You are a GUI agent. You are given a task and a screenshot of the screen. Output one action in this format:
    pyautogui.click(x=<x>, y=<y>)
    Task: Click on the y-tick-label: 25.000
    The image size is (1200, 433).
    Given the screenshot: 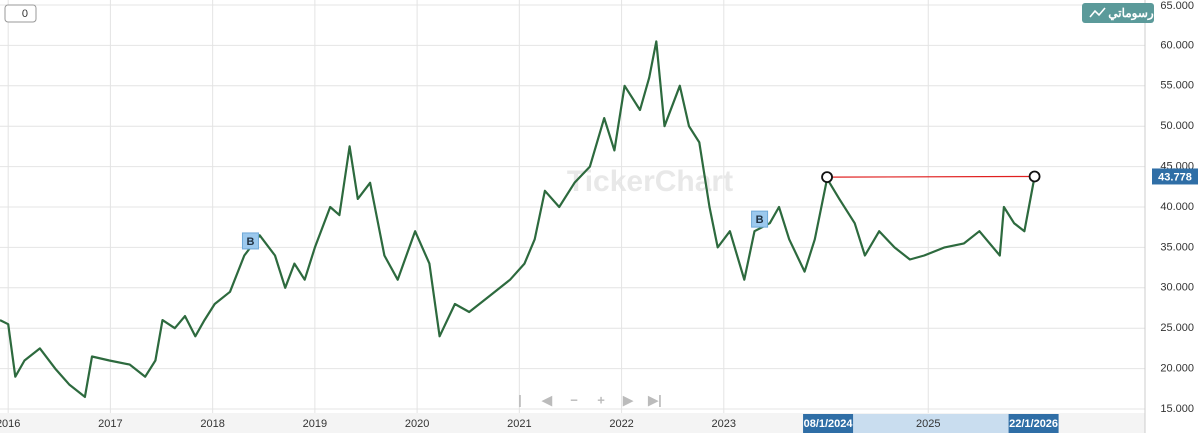 What is the action you would take?
    pyautogui.click(x=1177, y=328)
    